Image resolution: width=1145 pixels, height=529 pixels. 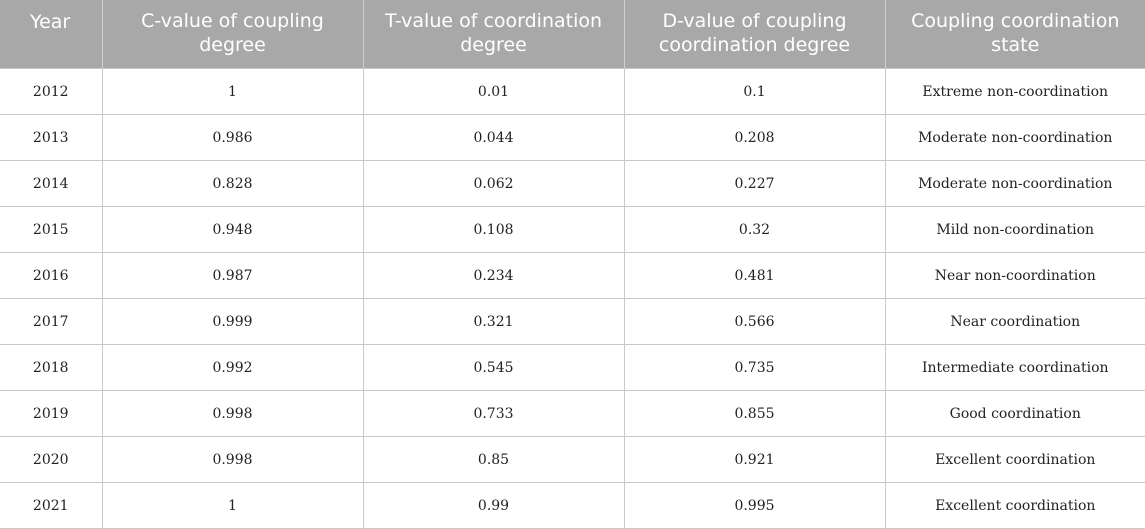 I want to click on header-t-value-label: T-value of coordination degree, so click(x=493, y=33).